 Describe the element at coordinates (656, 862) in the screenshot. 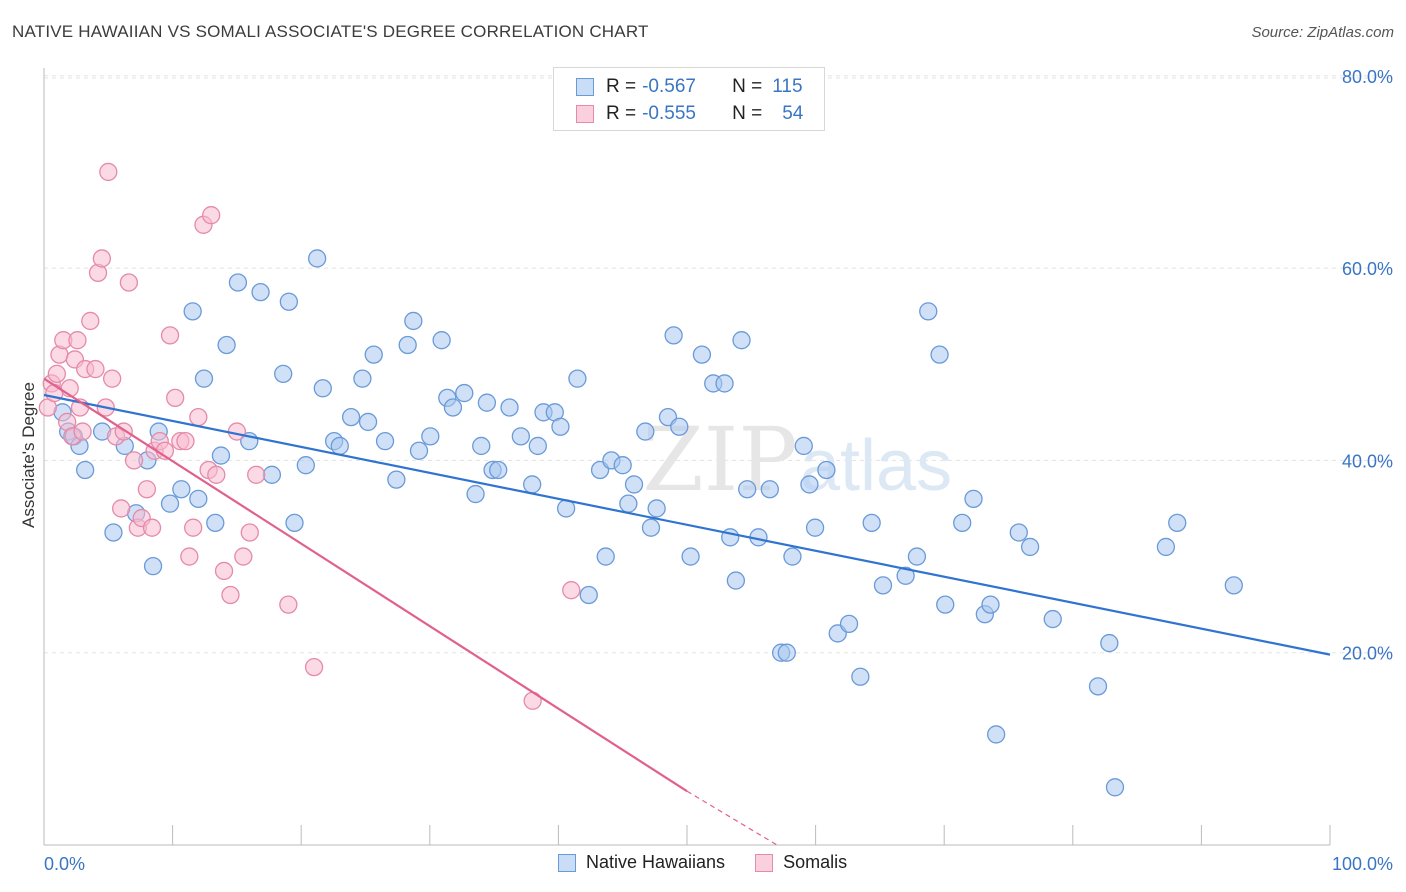

I see `legend-label-native-hawaiians: Native Hawaiians` at that location.